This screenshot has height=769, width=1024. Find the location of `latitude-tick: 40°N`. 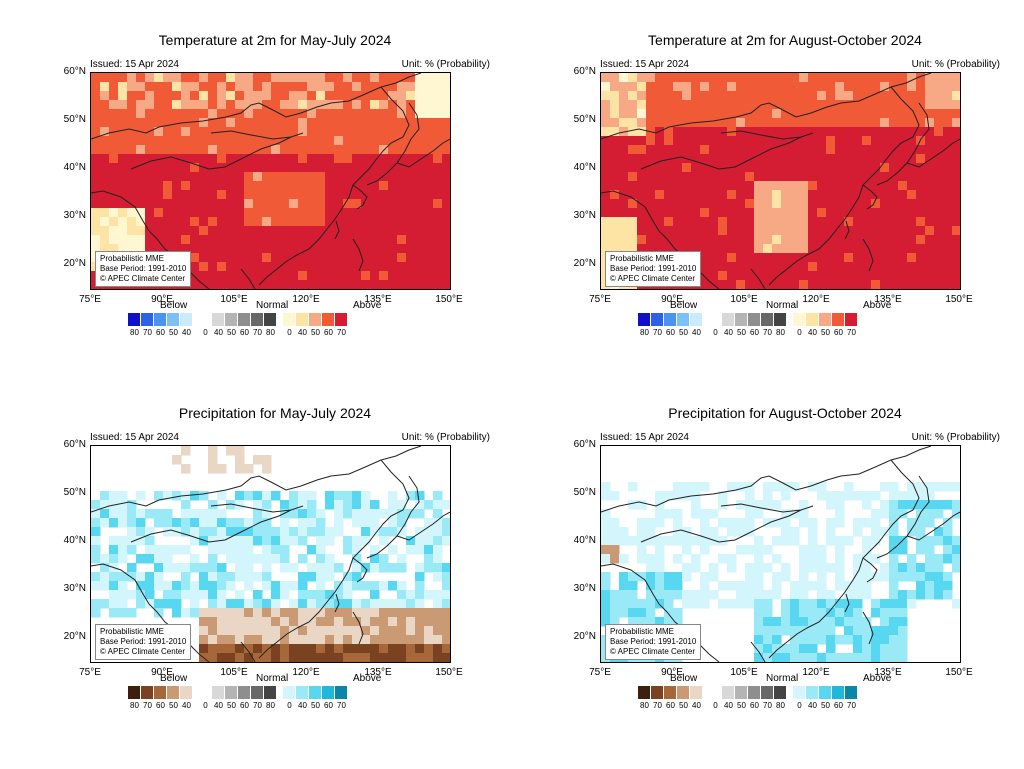

latitude-tick: 40°N is located at coordinates (584, 167).